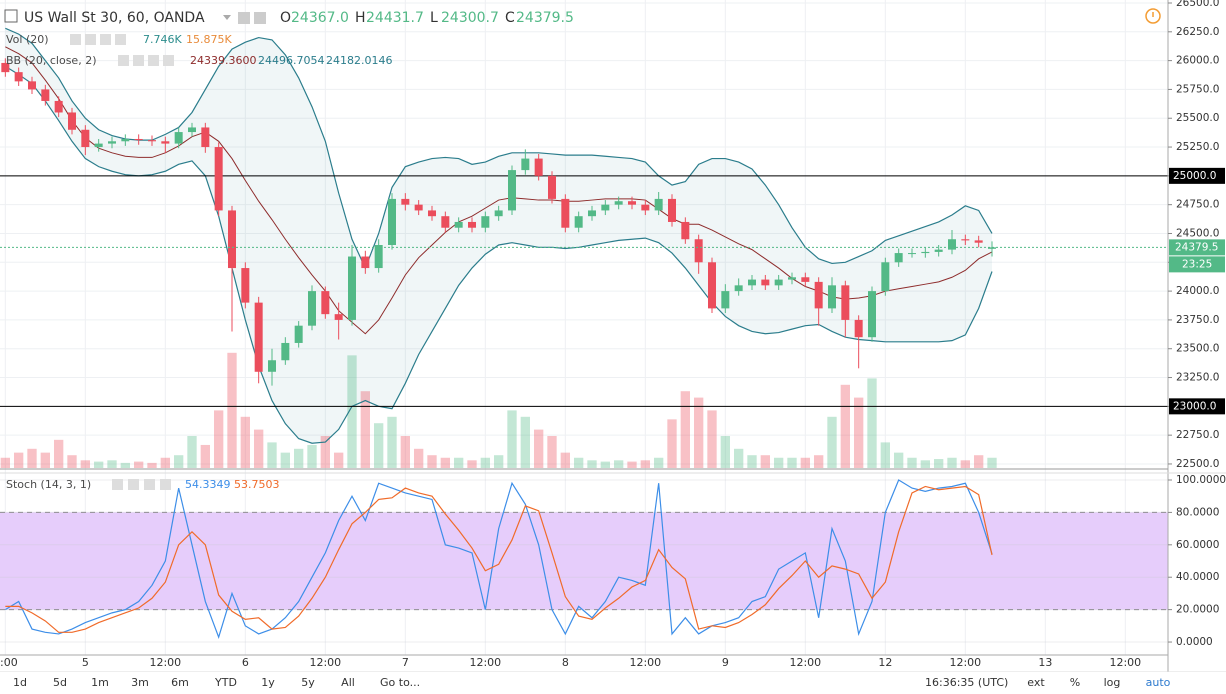 The image size is (1226, 694). Describe the element at coordinates (1197, 175) in the screenshot. I see `hline-label-box` at that location.